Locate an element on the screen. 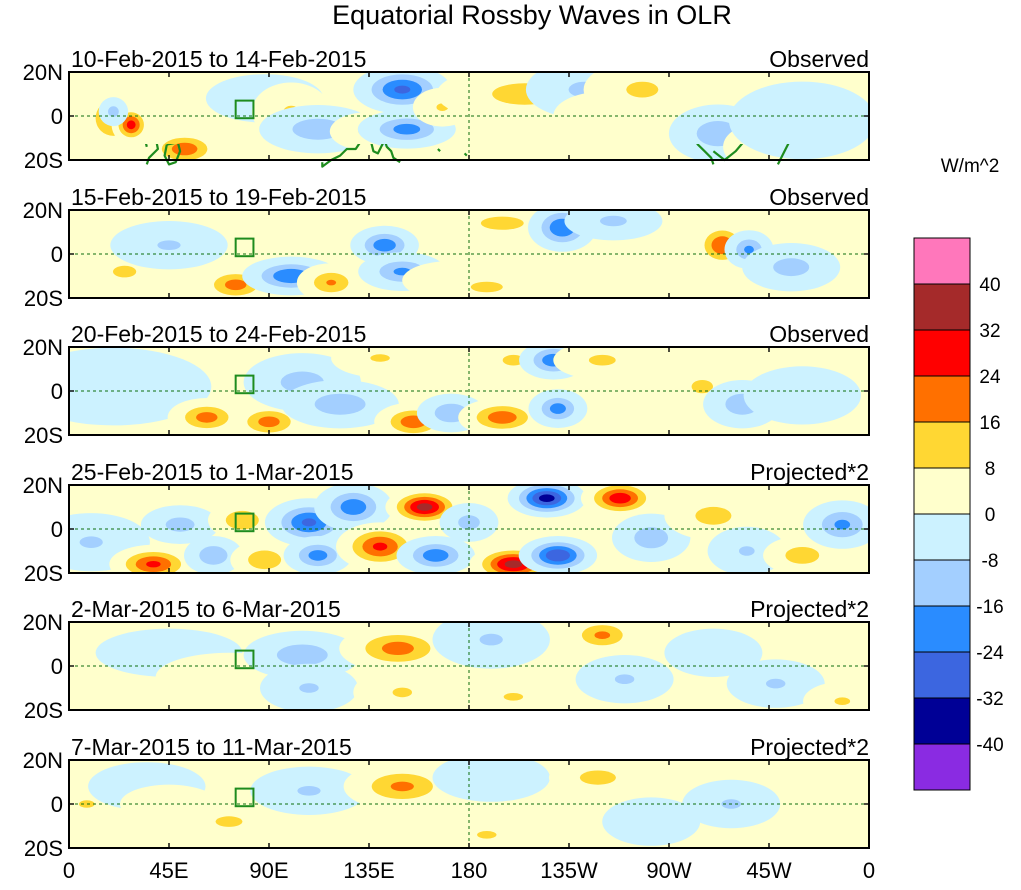  colorbar-label: 40 is located at coordinates (989, 285).